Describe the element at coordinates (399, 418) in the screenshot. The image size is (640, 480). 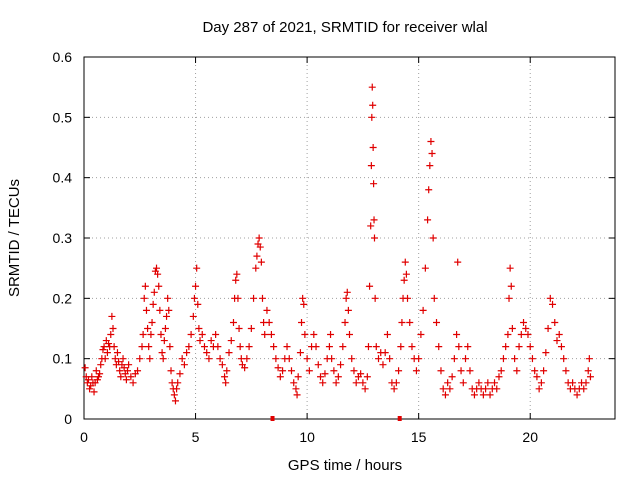
I see `gap-marker` at that location.